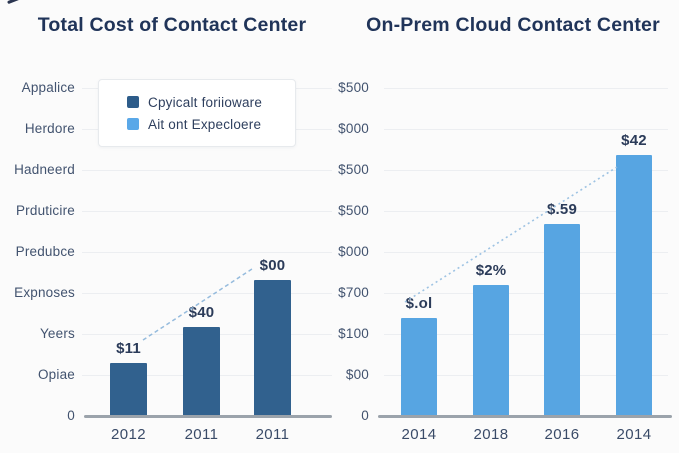 The height and width of the screenshot is (453, 679). Describe the element at coordinates (45, 251) in the screenshot. I see `ytick-label: Predubce` at that location.